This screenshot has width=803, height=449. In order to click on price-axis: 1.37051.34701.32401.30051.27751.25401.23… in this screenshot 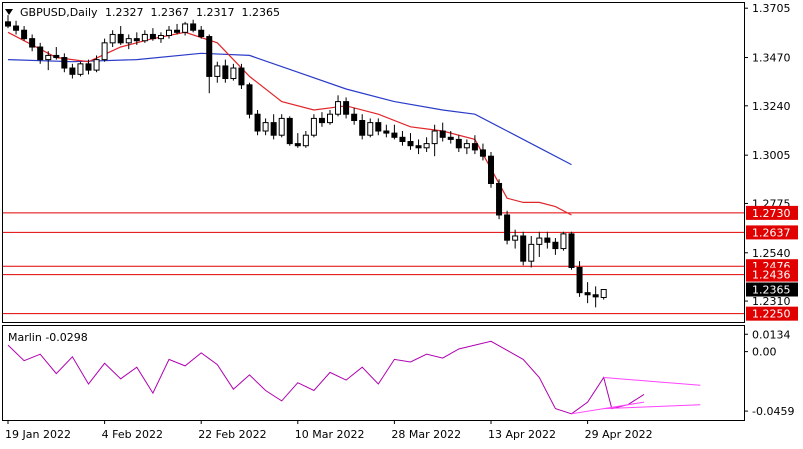, I will do `click(771, 161)`.